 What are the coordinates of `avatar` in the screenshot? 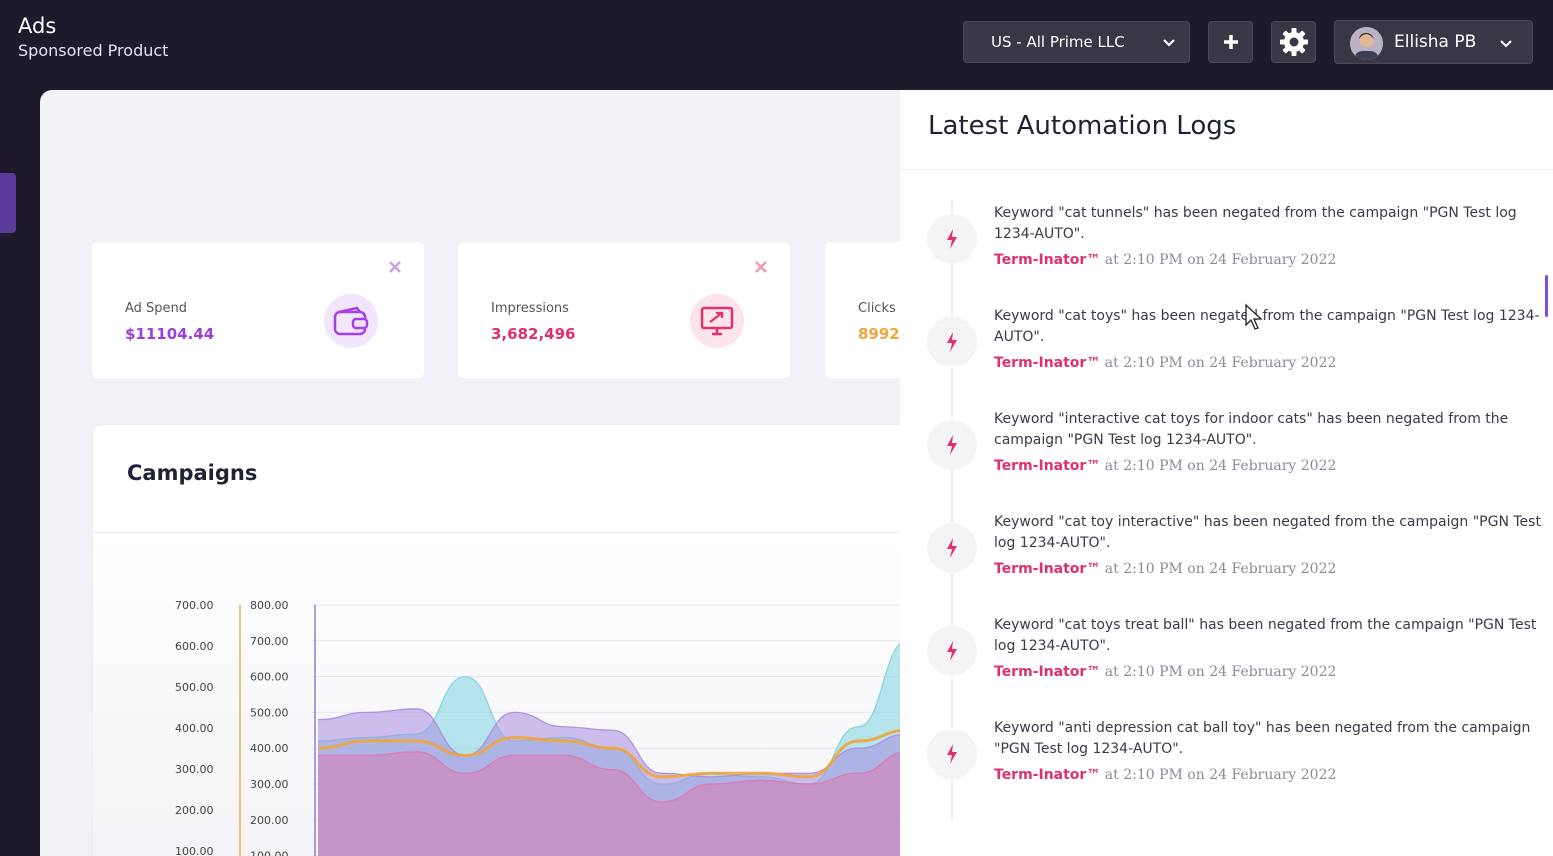 It's located at (1366, 43).